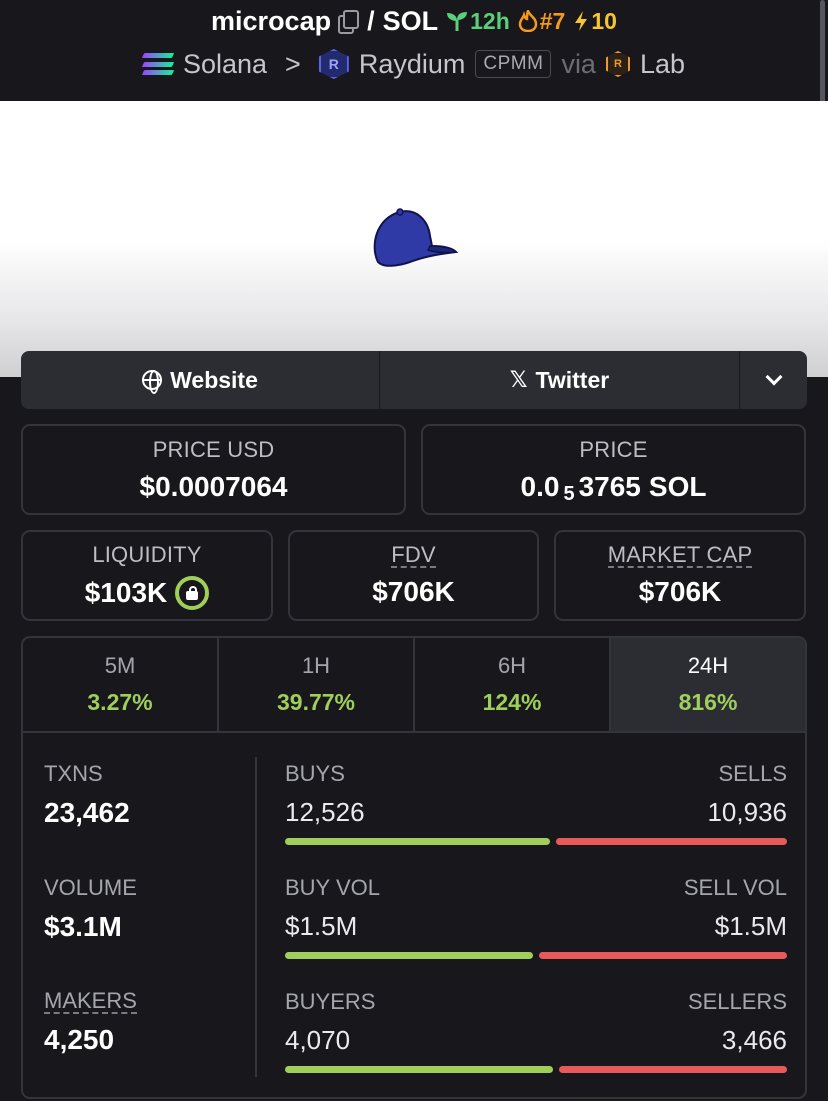  I want to click on launchpad-name: Lab, so click(662, 63).